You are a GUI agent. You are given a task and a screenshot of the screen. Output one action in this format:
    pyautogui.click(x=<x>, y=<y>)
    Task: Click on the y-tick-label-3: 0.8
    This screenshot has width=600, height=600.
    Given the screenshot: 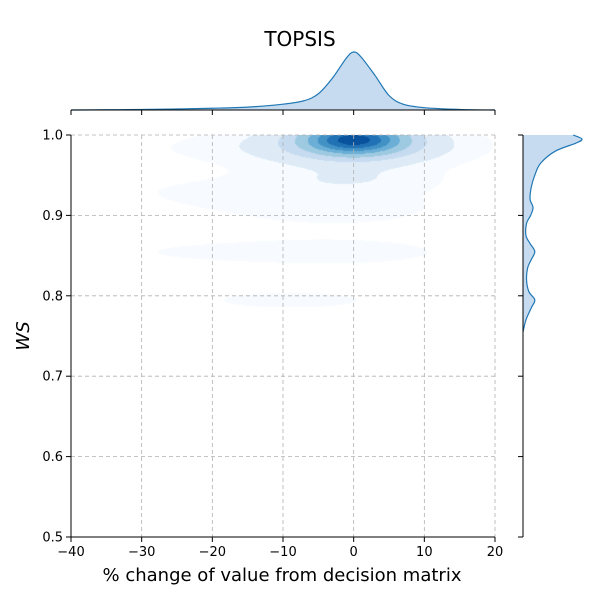 What is the action you would take?
    pyautogui.click(x=52, y=296)
    